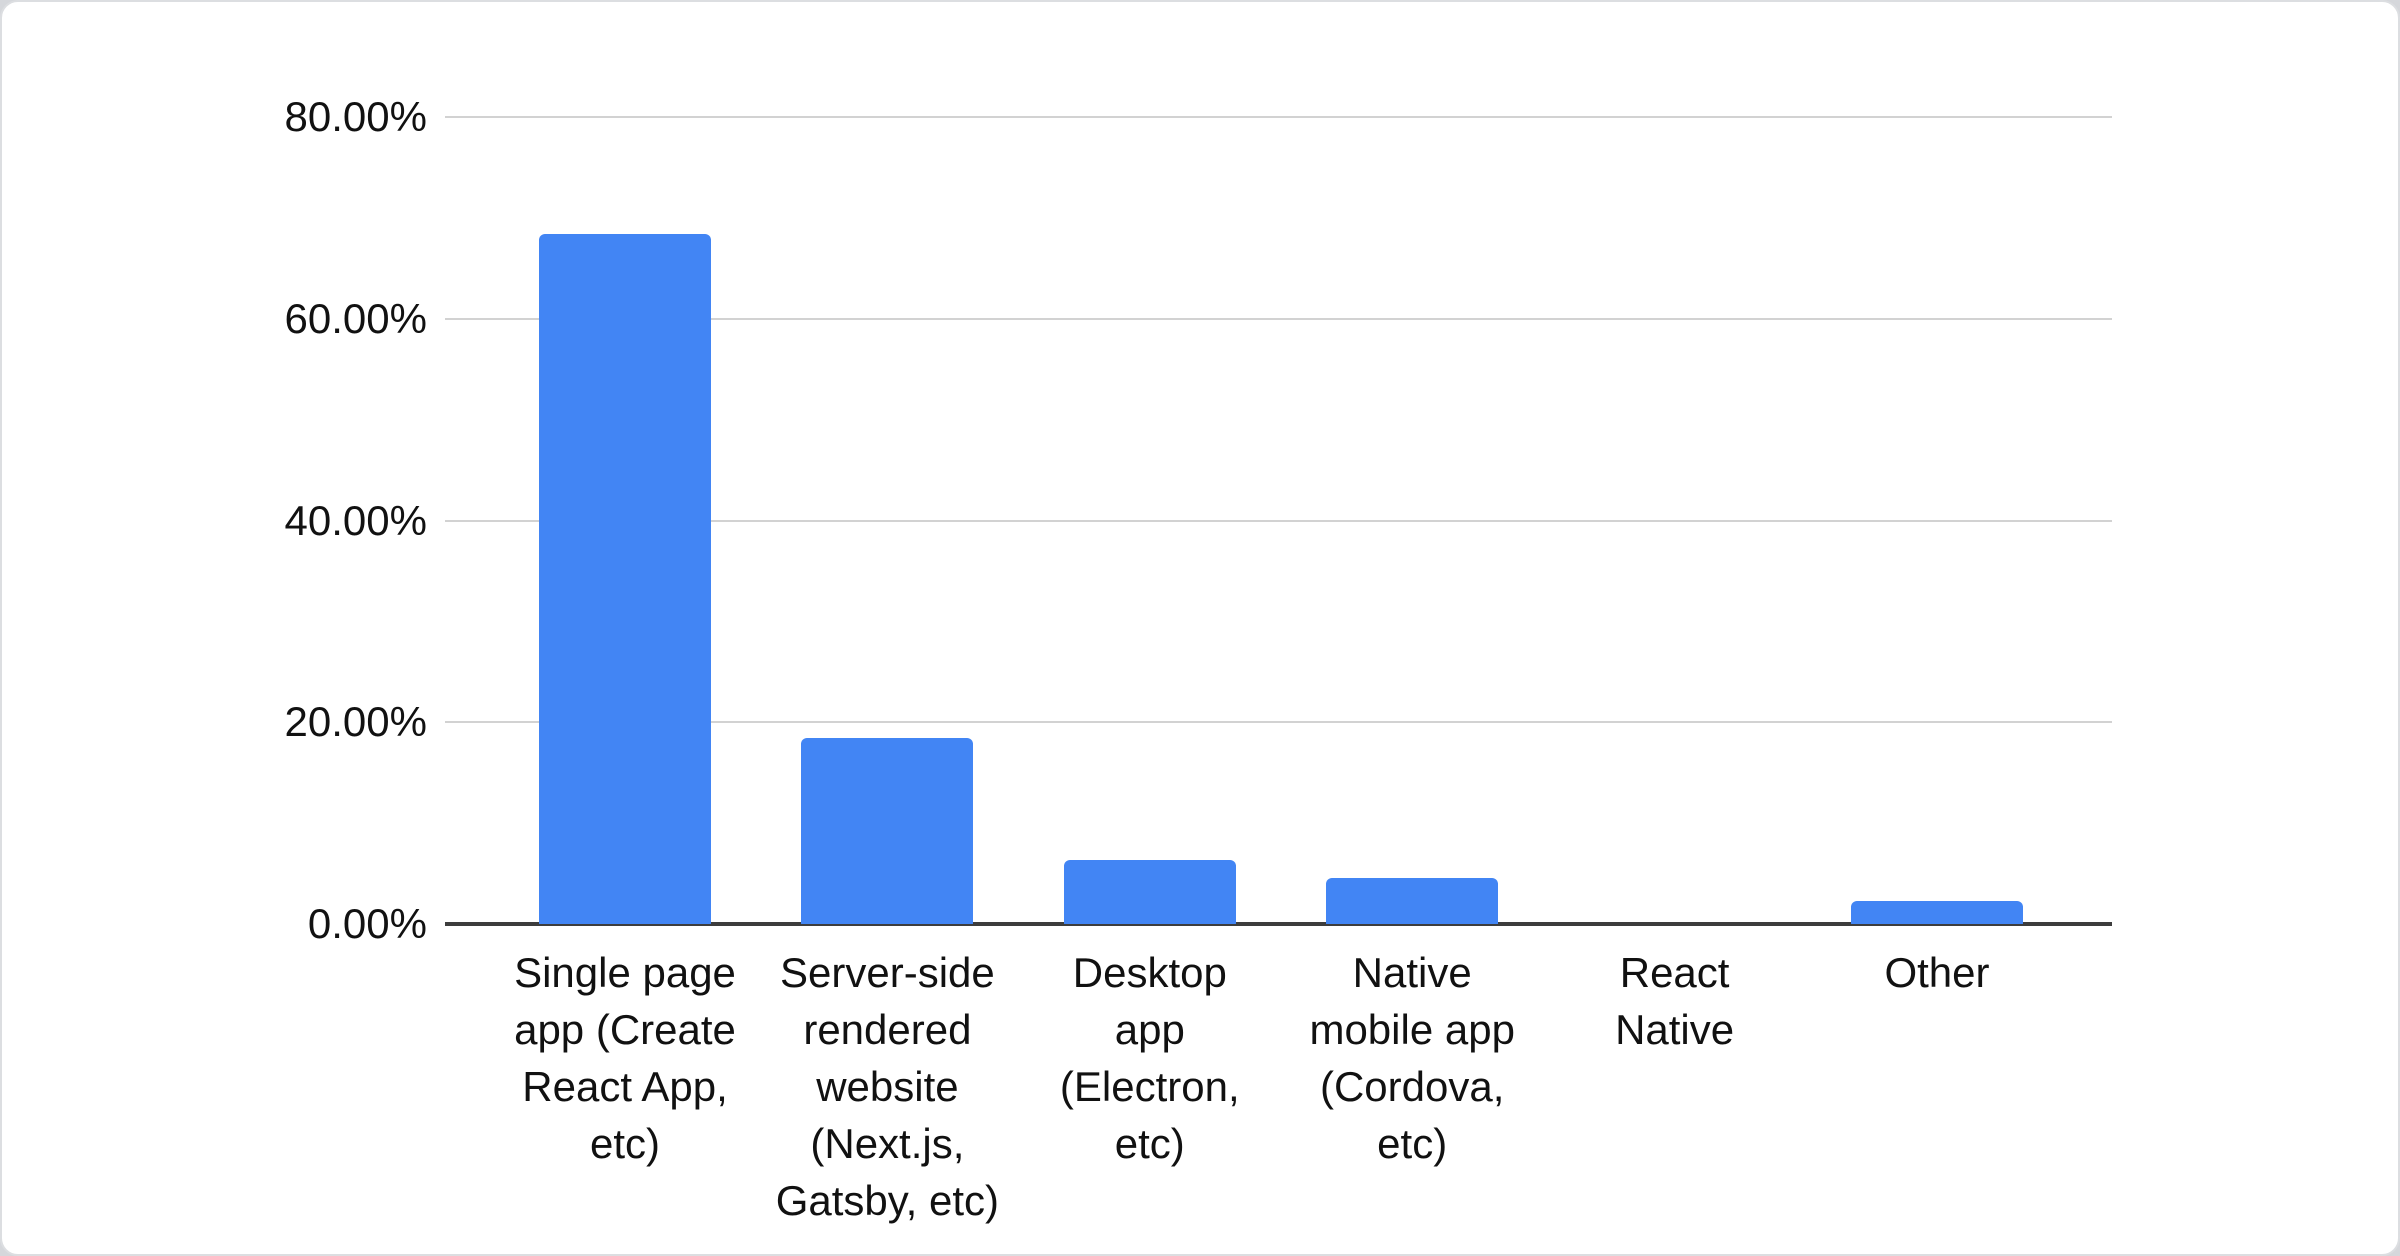 The image size is (2400, 1256). Describe the element at coordinates (355, 722) in the screenshot. I see `y-axis-tick-label: 20.00%` at that location.